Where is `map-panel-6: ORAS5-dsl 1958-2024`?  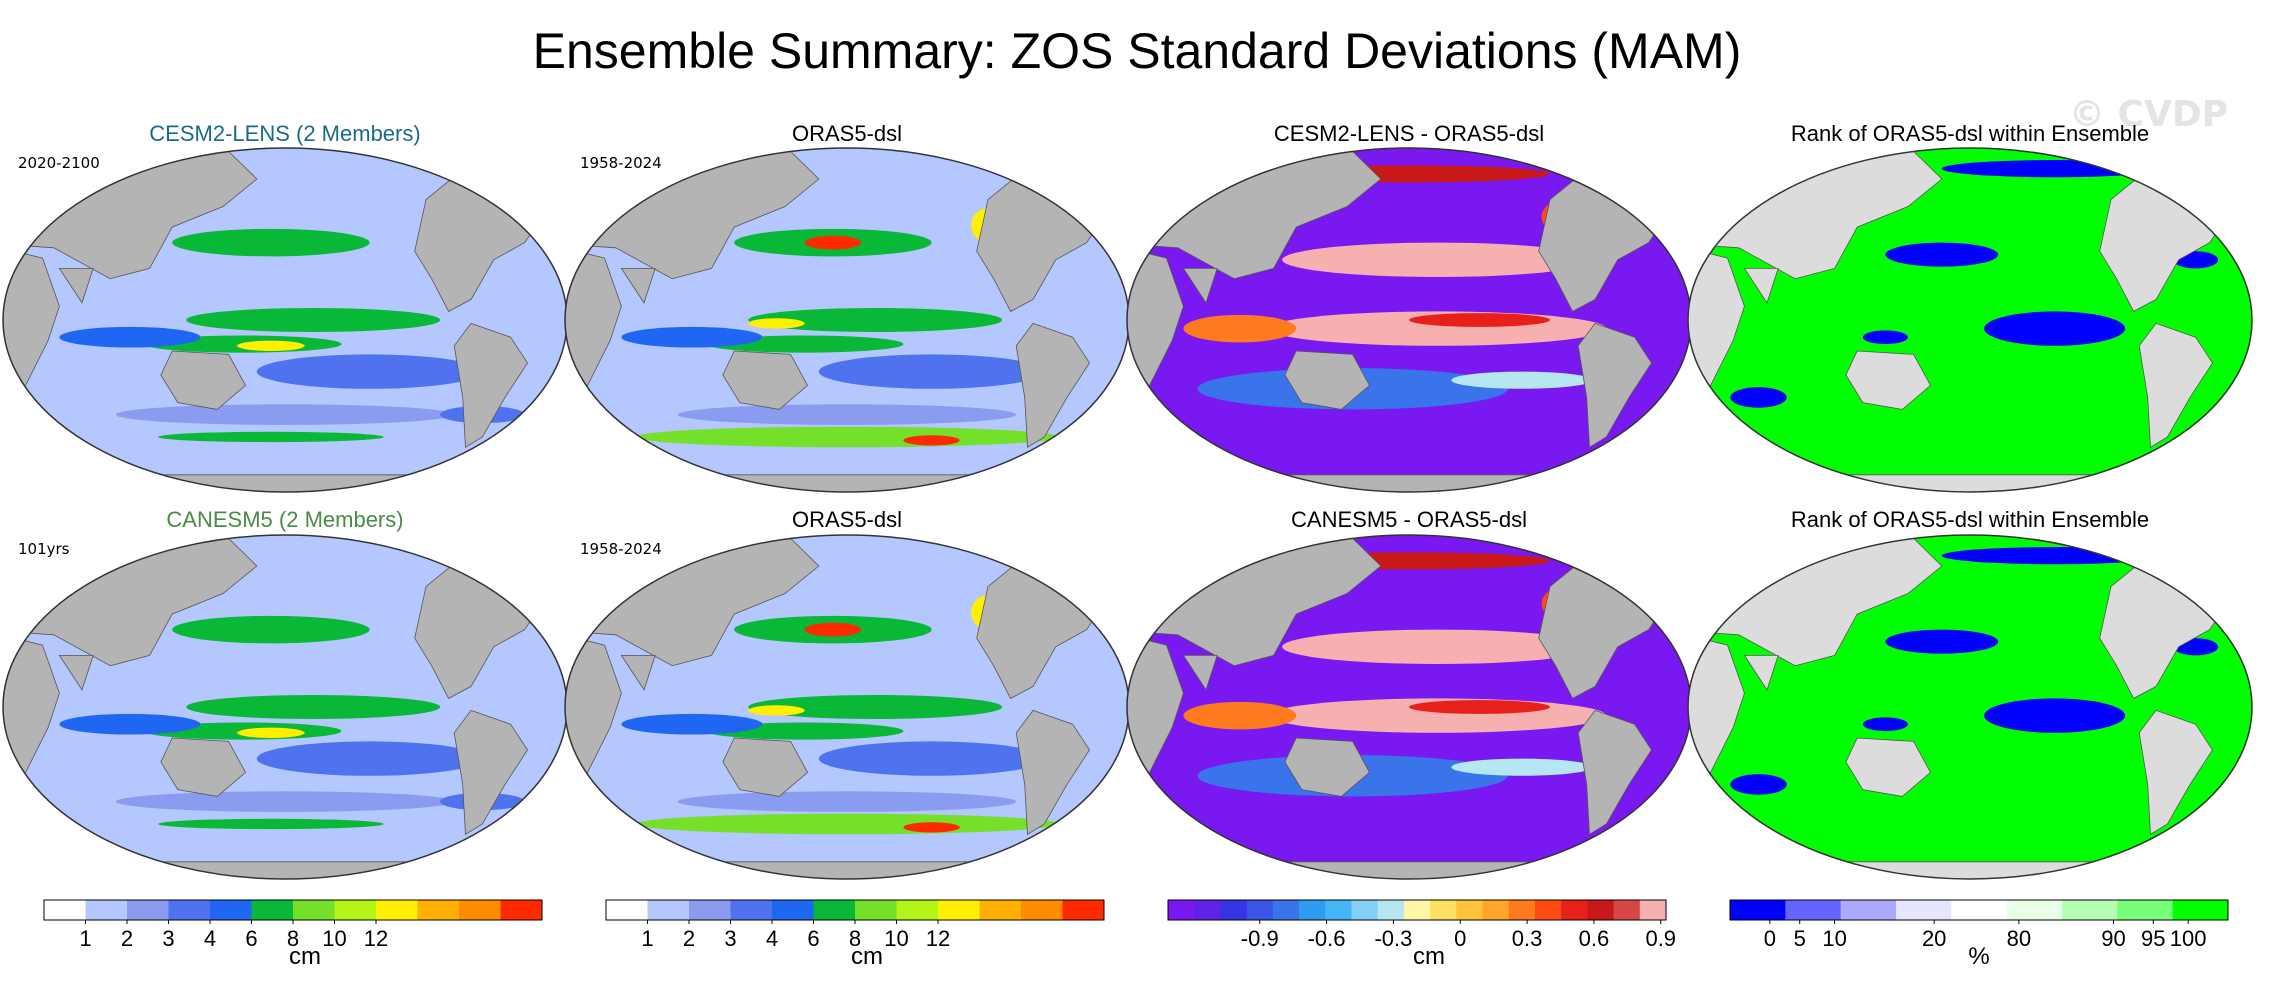 map-panel-6: ORAS5-dsl 1958-2024 is located at coordinates (847, 693).